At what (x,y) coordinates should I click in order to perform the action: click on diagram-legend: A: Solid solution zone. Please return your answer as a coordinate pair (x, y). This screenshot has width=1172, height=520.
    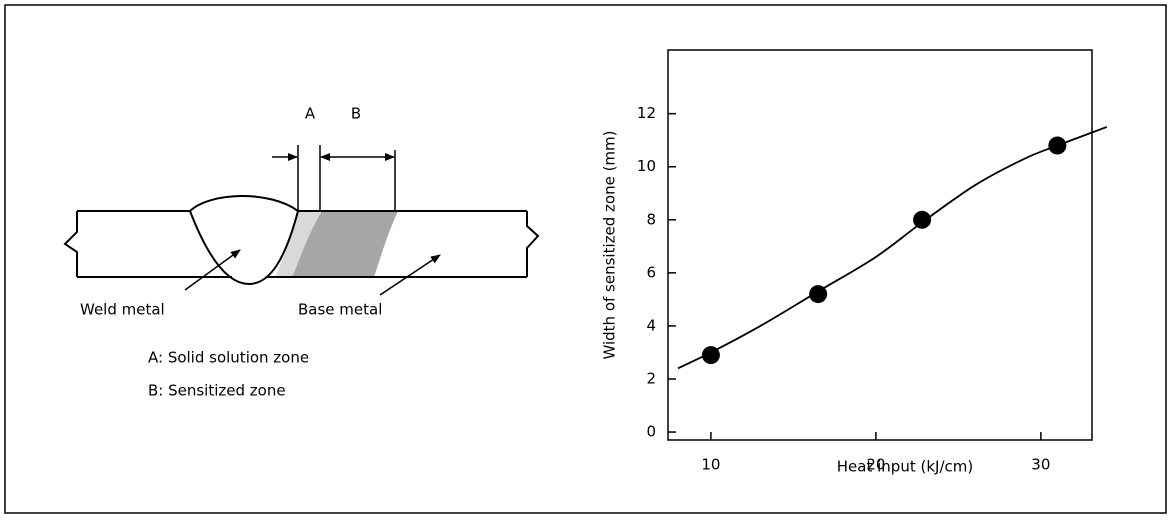
    Looking at the image, I should click on (228, 358).